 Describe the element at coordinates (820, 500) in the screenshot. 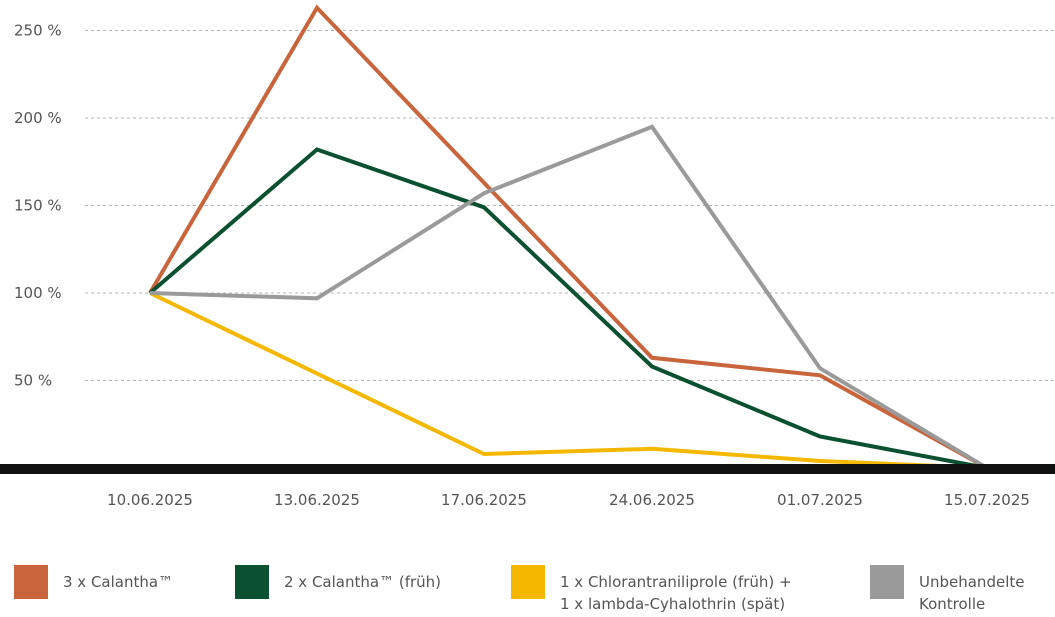

I see `x-tick-label-01.07.2025: 01.07.2025` at that location.